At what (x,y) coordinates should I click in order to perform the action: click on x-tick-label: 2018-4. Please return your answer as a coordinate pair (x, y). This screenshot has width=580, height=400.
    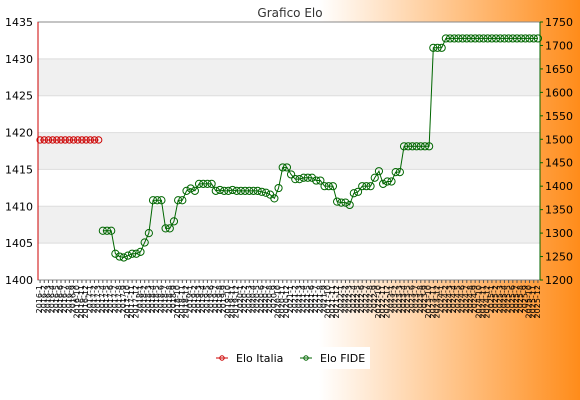
    Looking at the image, I should click on (152, 299).